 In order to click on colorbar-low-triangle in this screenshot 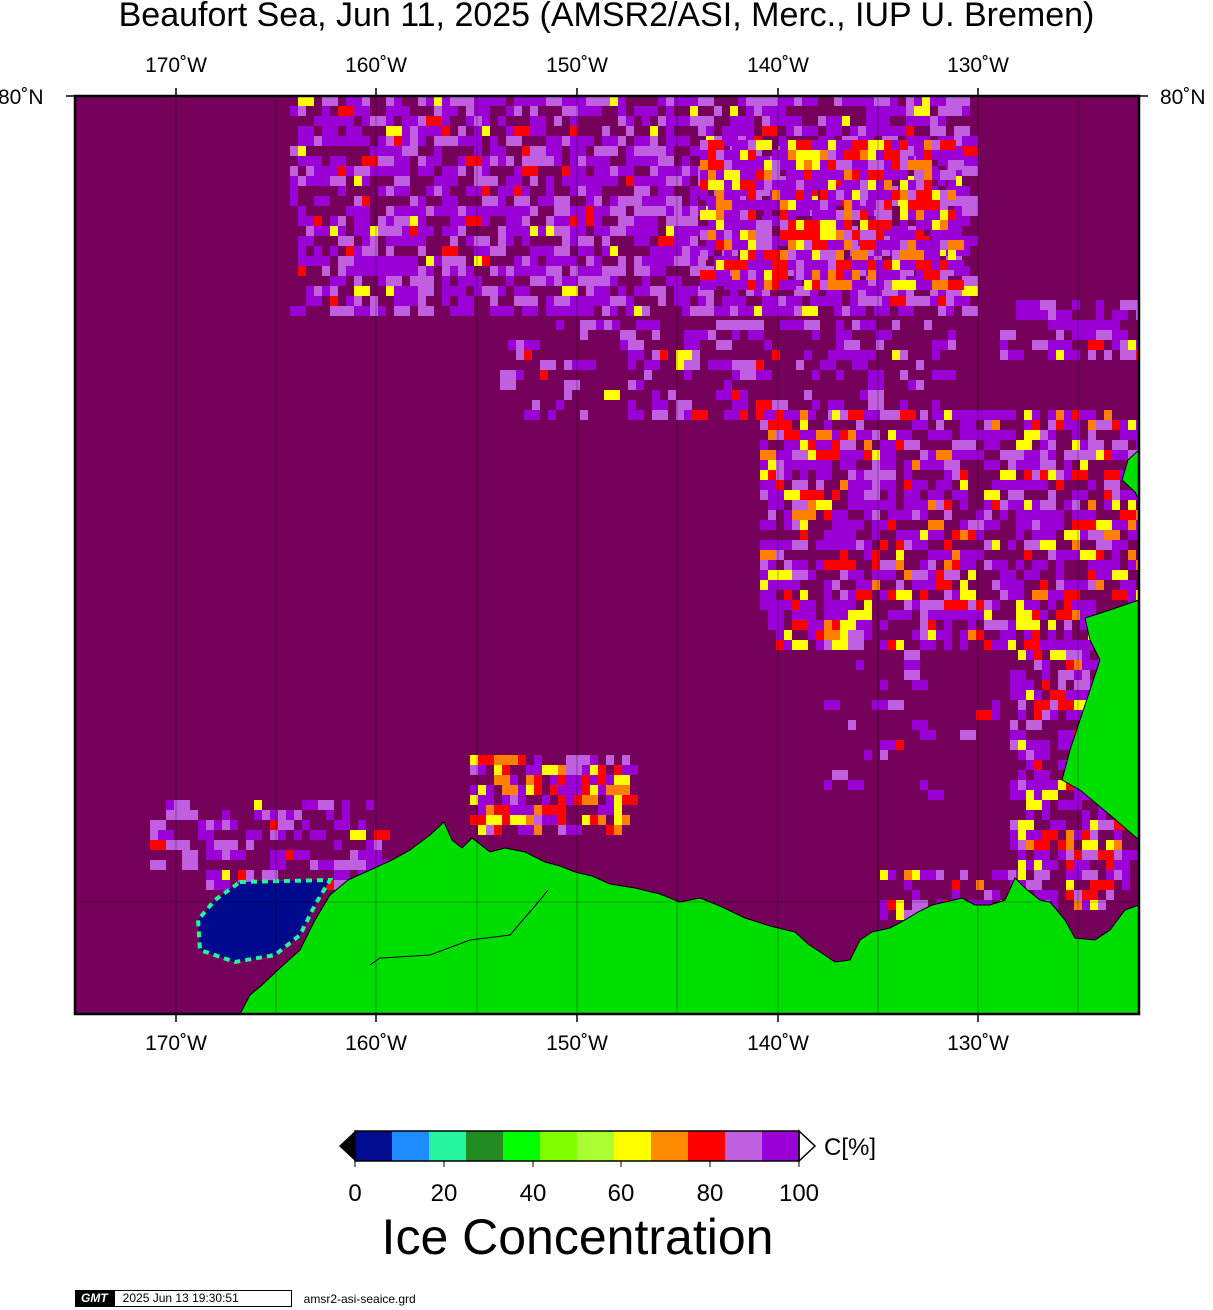, I will do `click(347, 1146)`.